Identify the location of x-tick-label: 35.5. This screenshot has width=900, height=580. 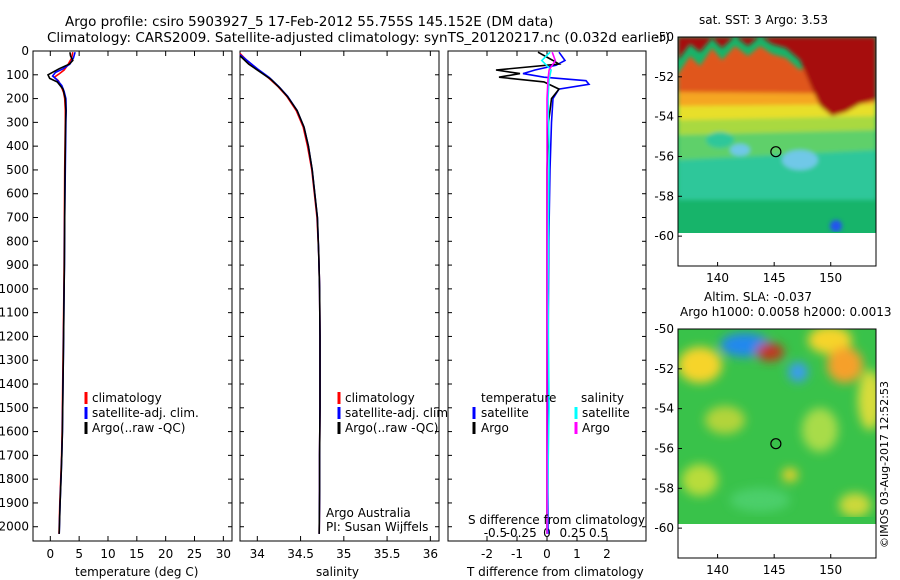
(387, 554).